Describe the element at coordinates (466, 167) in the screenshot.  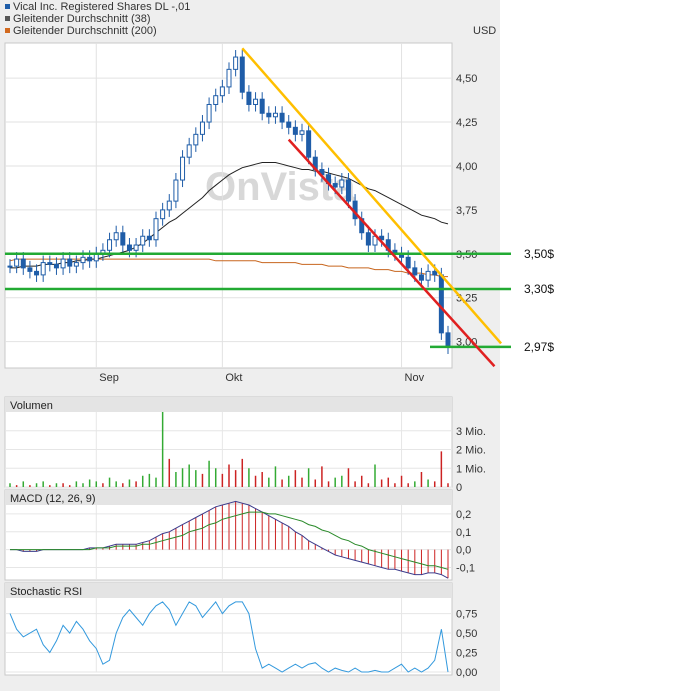
I see `price-y-tick-label: 4,00` at that location.